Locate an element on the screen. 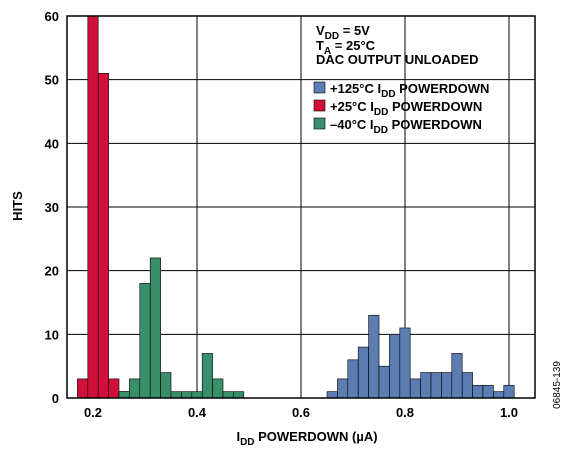 Image resolution: width=568 pixels, height=450 pixels. x-tick-label: 0.8 is located at coordinates (405, 412).